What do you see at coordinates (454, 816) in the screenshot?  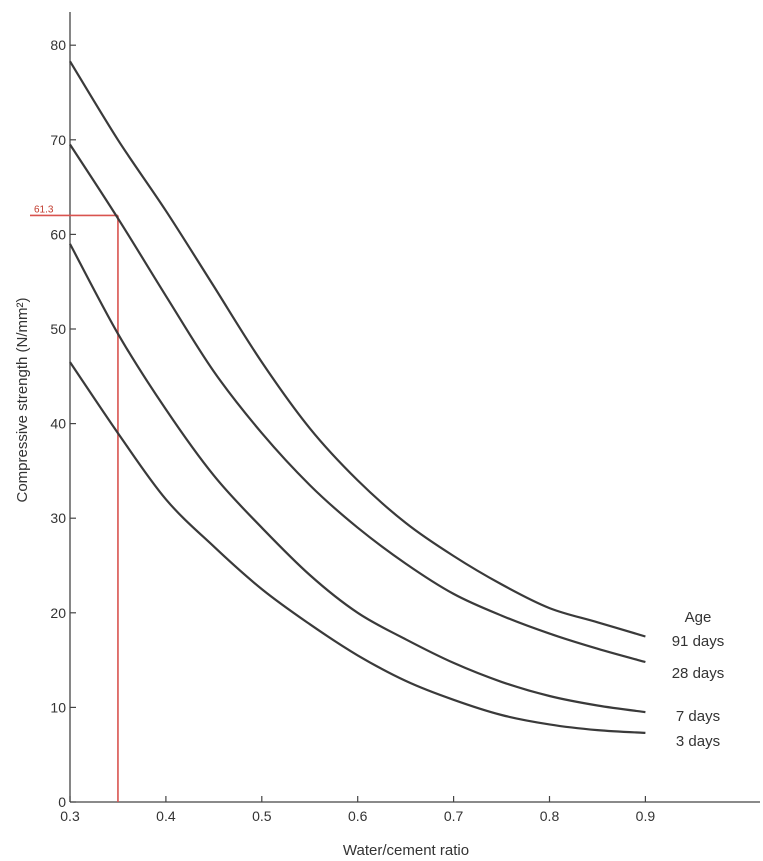 I see `x-tick-label: 0.7` at bounding box center [454, 816].